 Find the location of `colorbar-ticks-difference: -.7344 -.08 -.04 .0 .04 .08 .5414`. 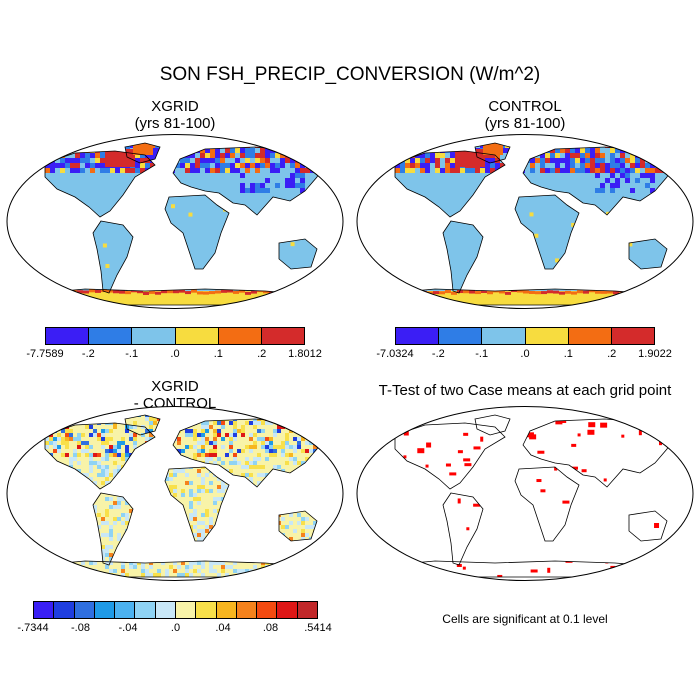

colorbar-ticks-difference: -.7344 -.08 -.04 .0 .04 .08 .5414 is located at coordinates (174, 629).